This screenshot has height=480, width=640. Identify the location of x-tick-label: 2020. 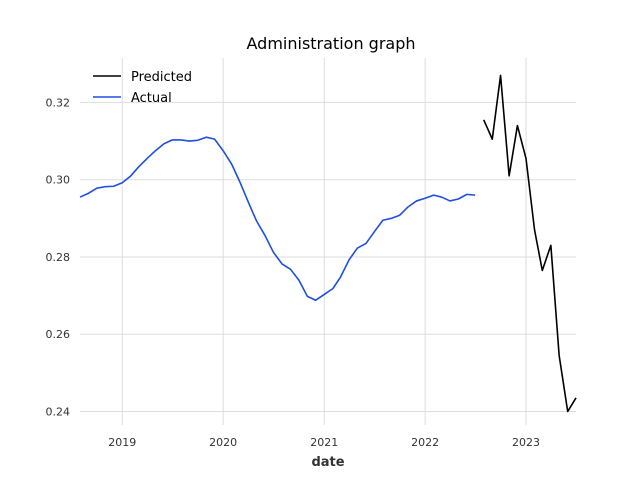
(223, 442).